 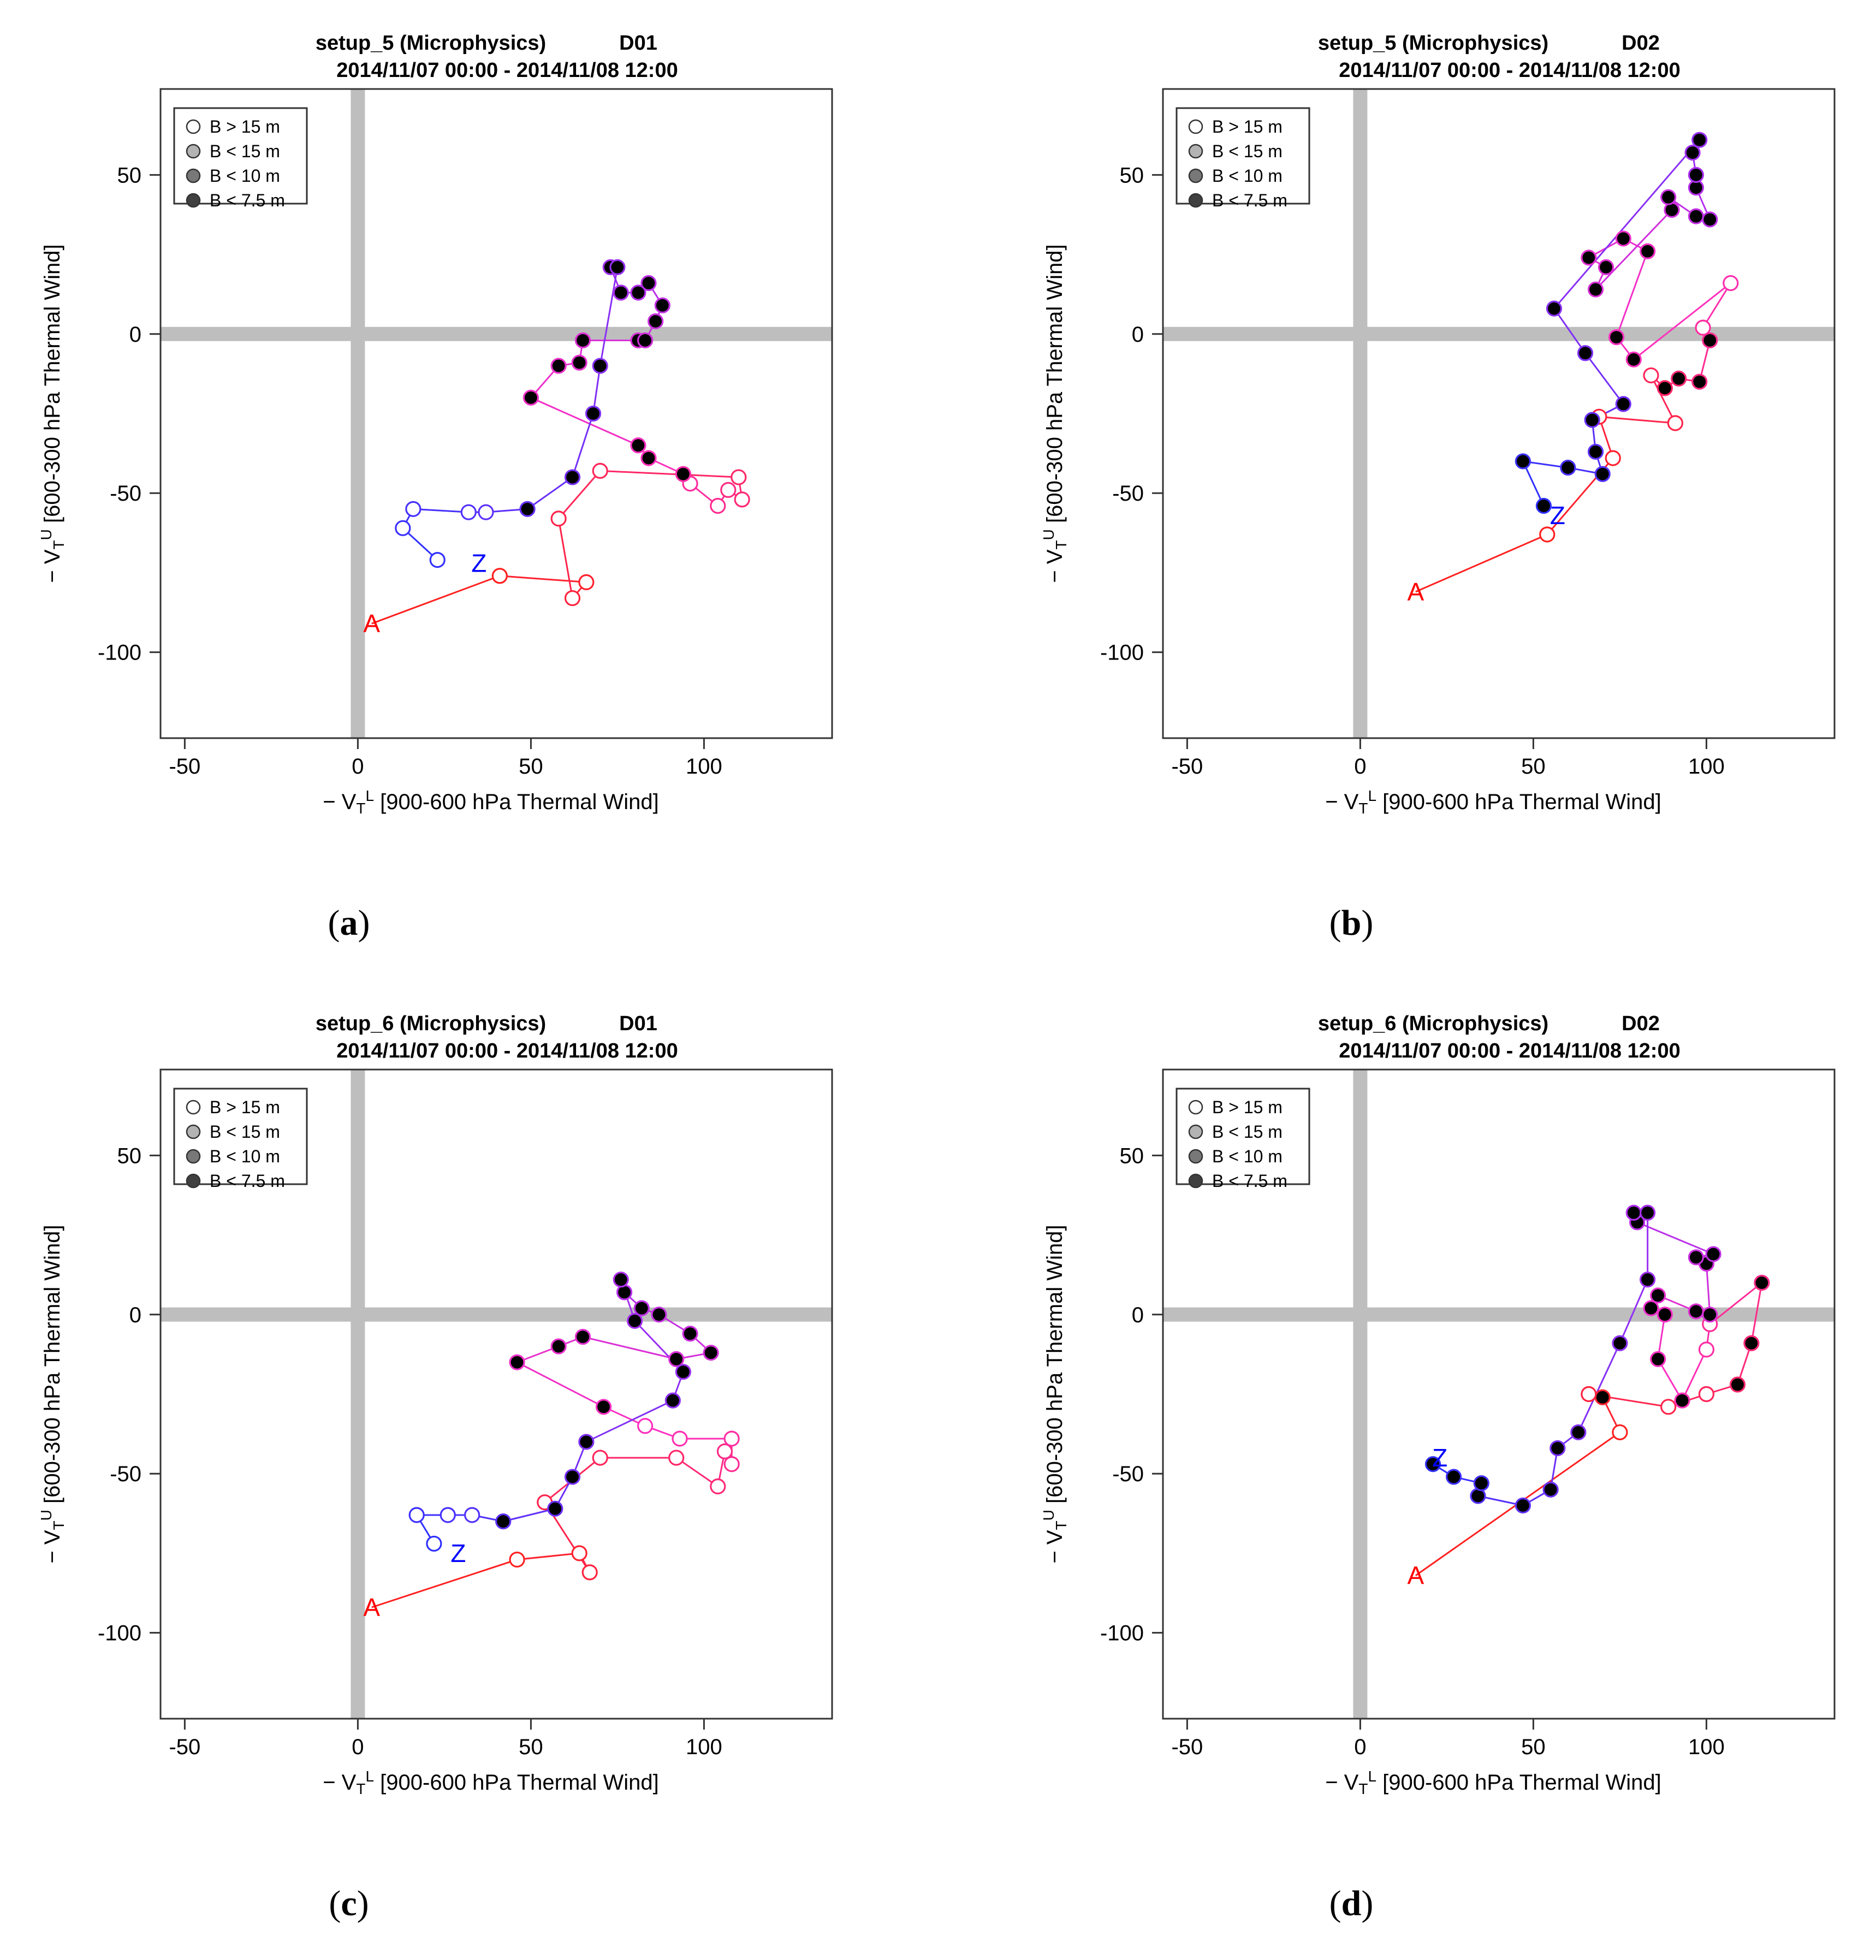 I want to click on x-tick-label: -50, so click(x=185, y=767).